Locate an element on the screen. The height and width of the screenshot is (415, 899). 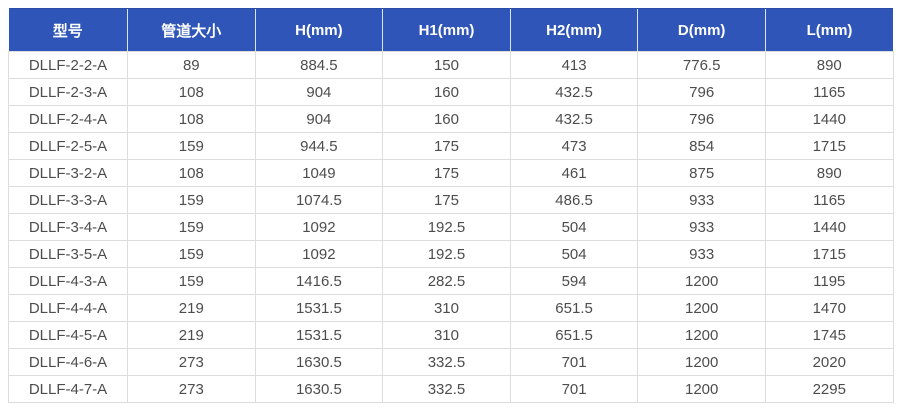
model-cell: DLLF-2-3-A is located at coordinates (68, 92).